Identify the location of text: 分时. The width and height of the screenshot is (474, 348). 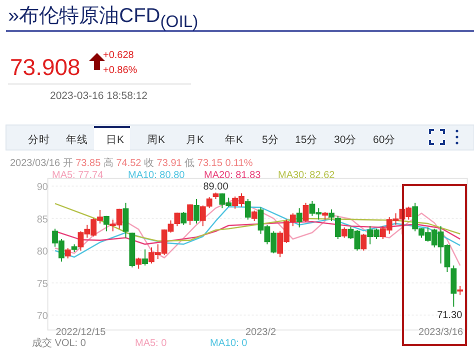
(39, 139).